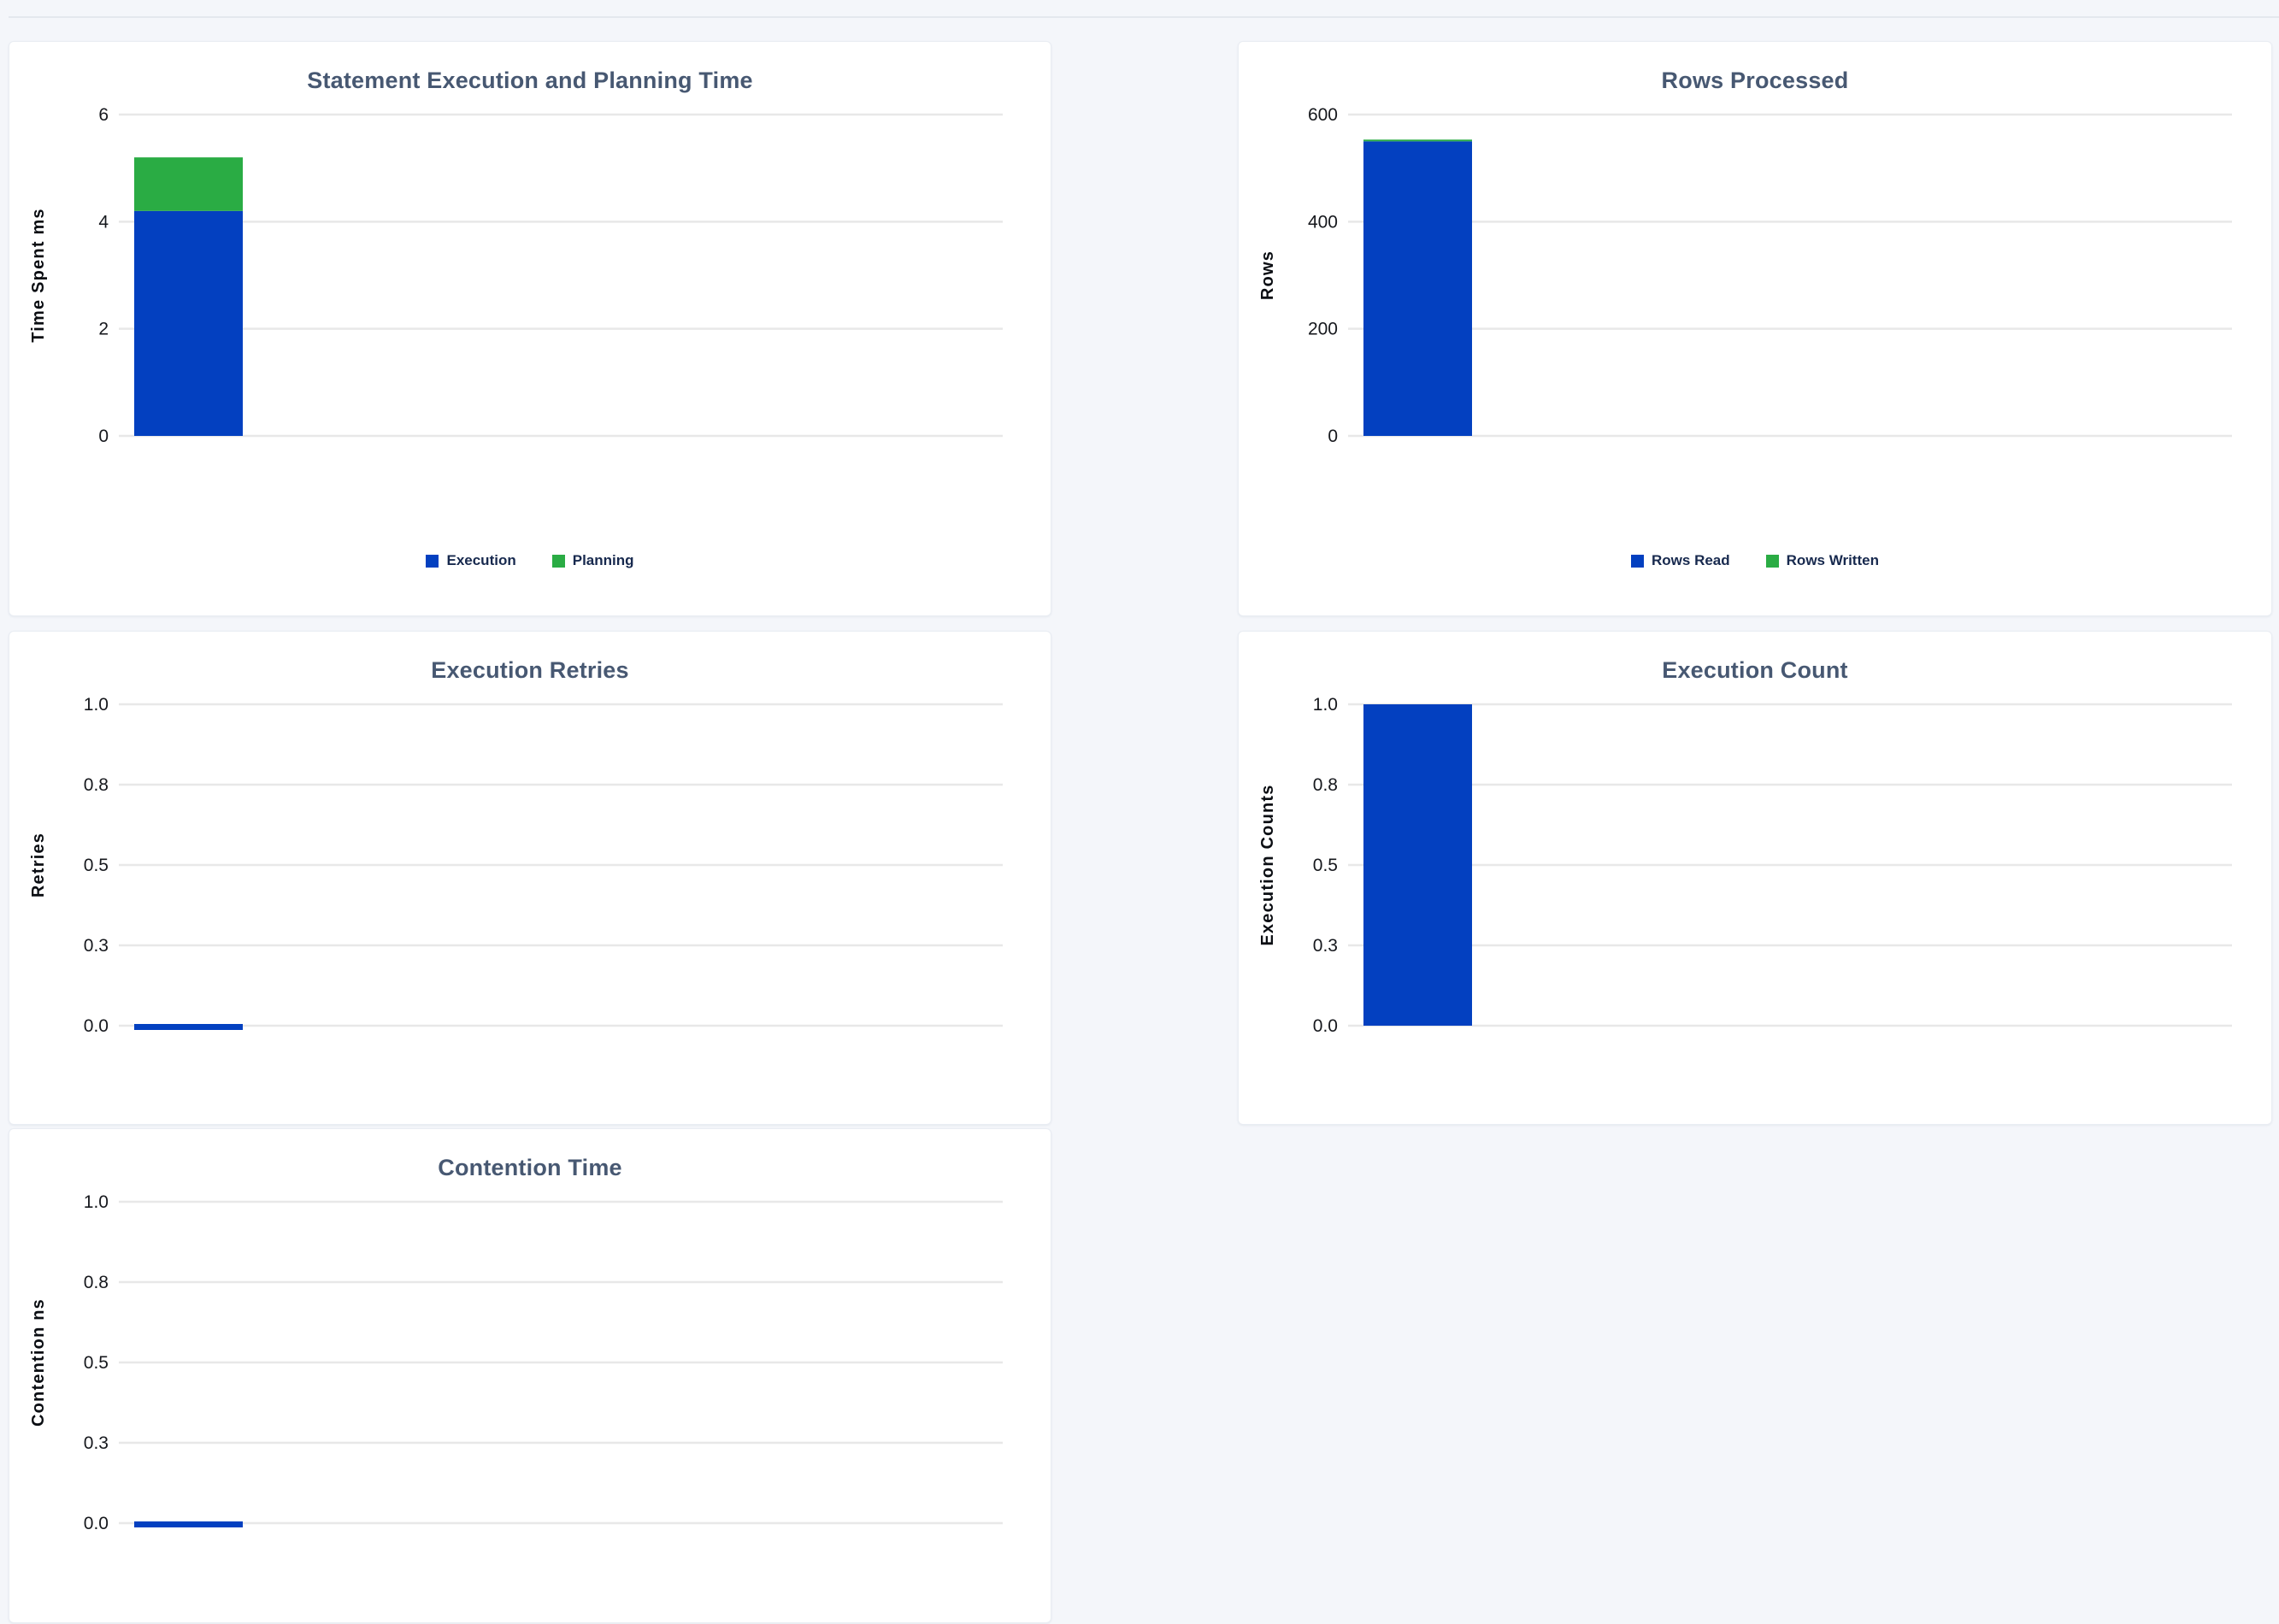  What do you see at coordinates (1267, 864) in the screenshot?
I see `y-axis-label: Execution Counts` at bounding box center [1267, 864].